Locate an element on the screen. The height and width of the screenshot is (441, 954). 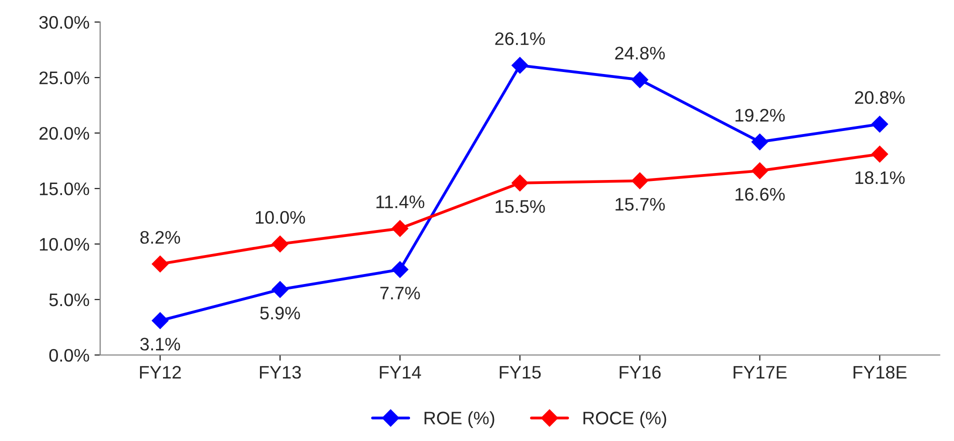
data-label: 3.1% is located at coordinates (160, 344).